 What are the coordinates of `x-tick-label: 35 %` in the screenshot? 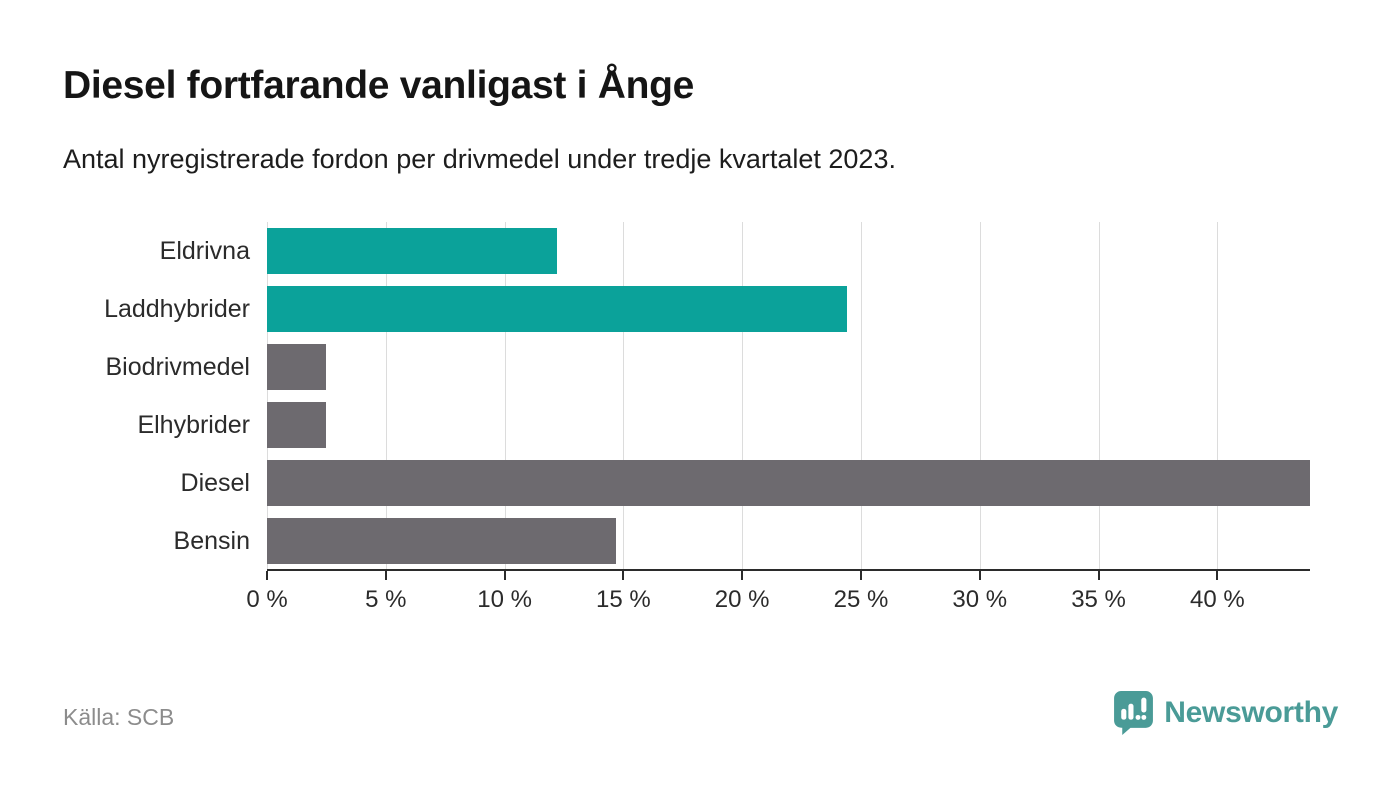 It's located at (1098, 599).